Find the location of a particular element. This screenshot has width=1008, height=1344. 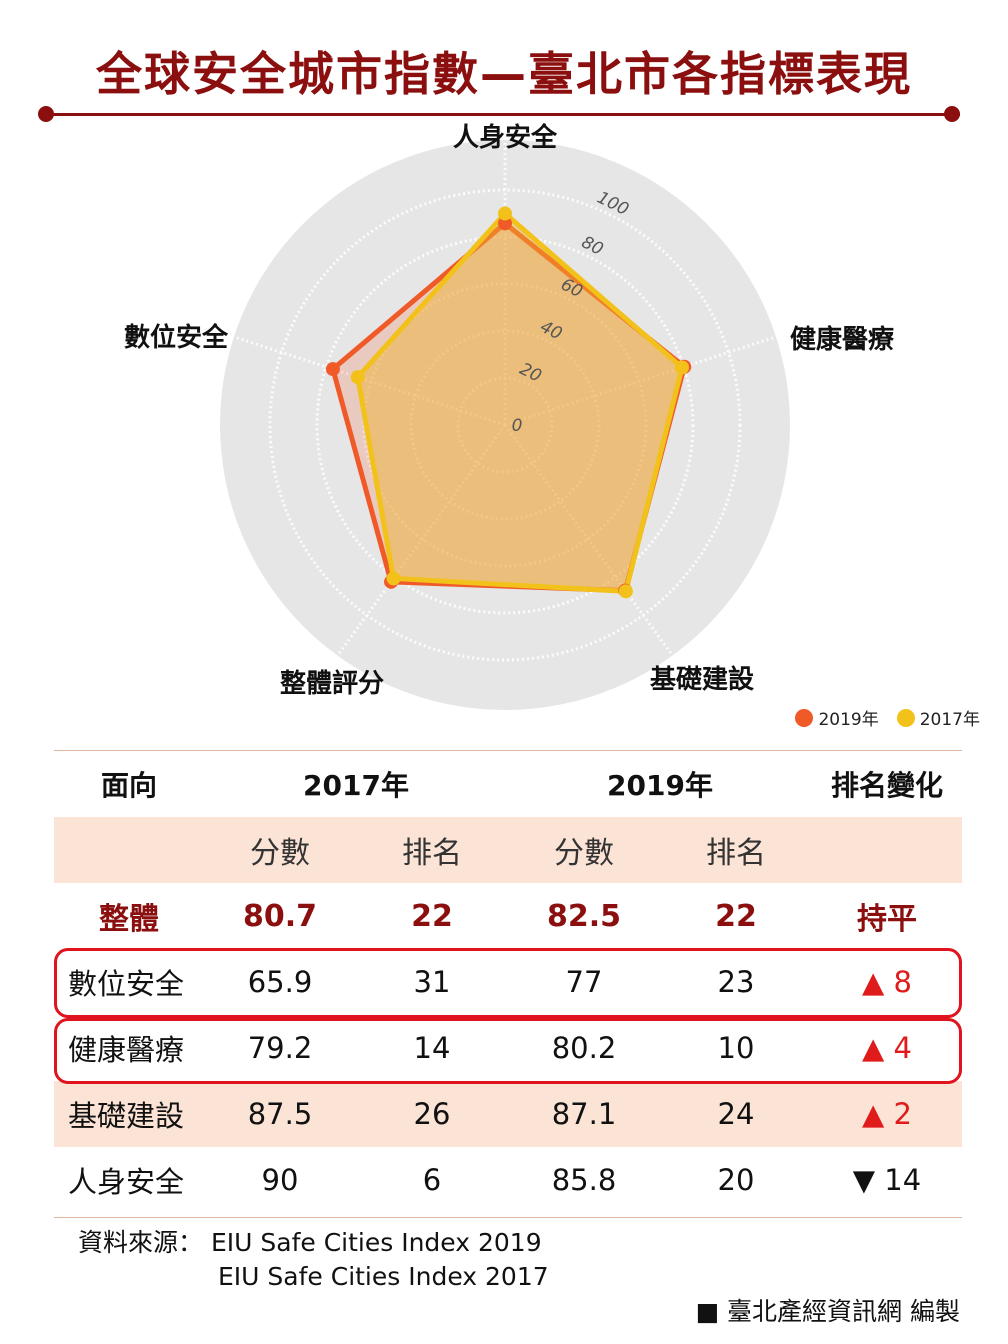

subheader-score-2019: 分數 is located at coordinates (584, 853).